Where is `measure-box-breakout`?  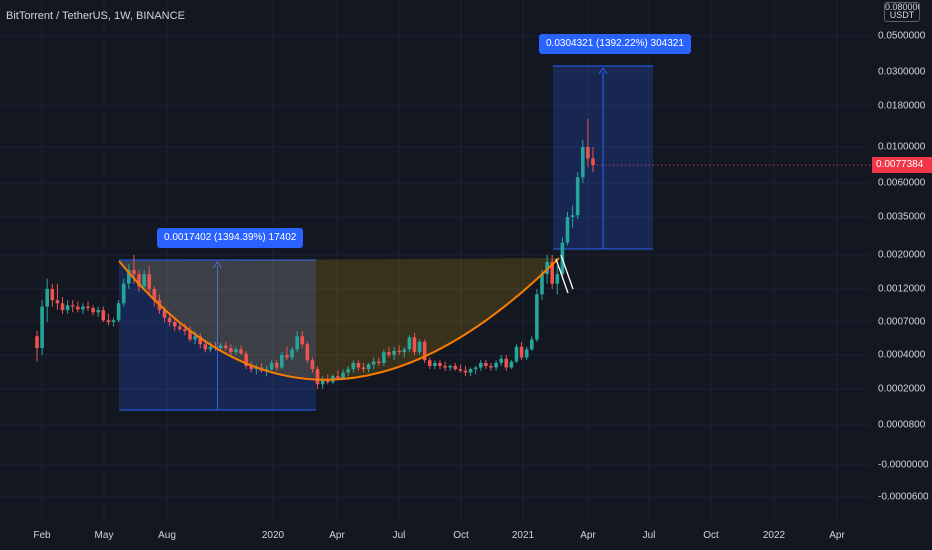
measure-box-breakout is located at coordinates (603, 157).